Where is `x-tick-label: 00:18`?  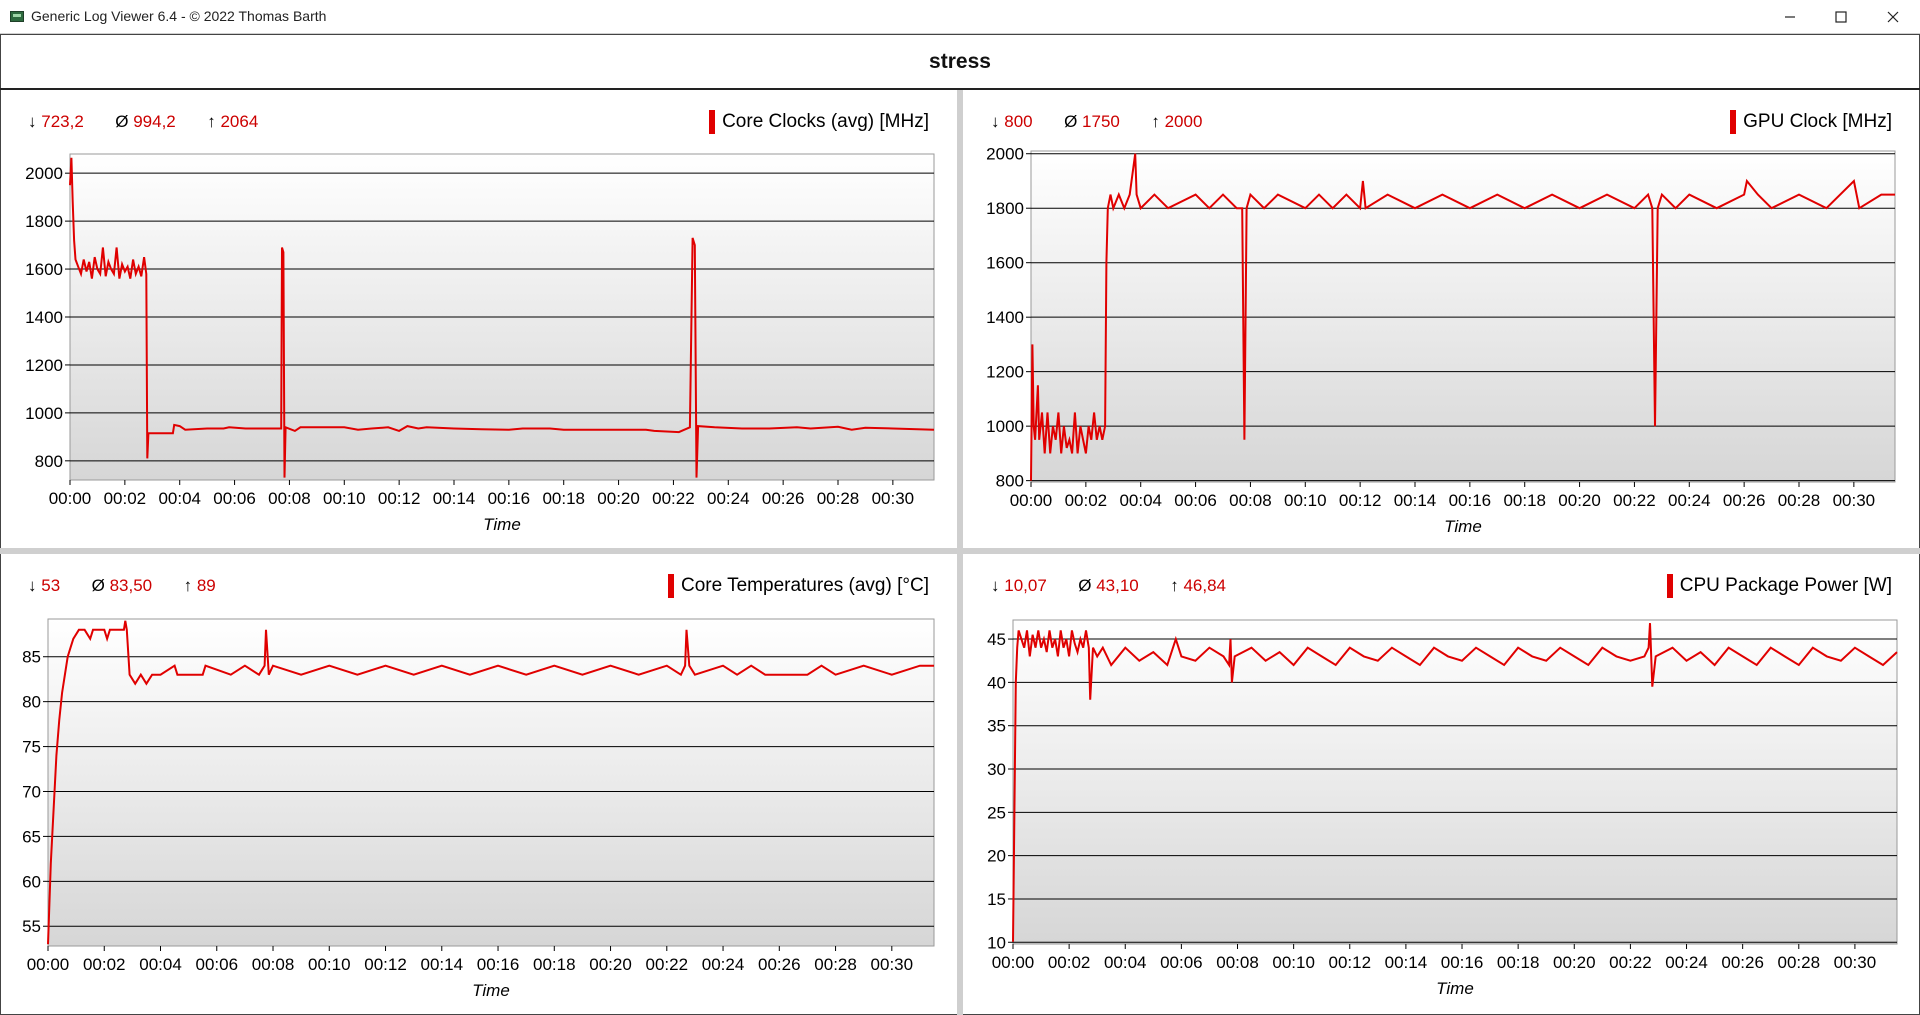
x-tick-label: 00:18 is located at coordinates (1524, 500).